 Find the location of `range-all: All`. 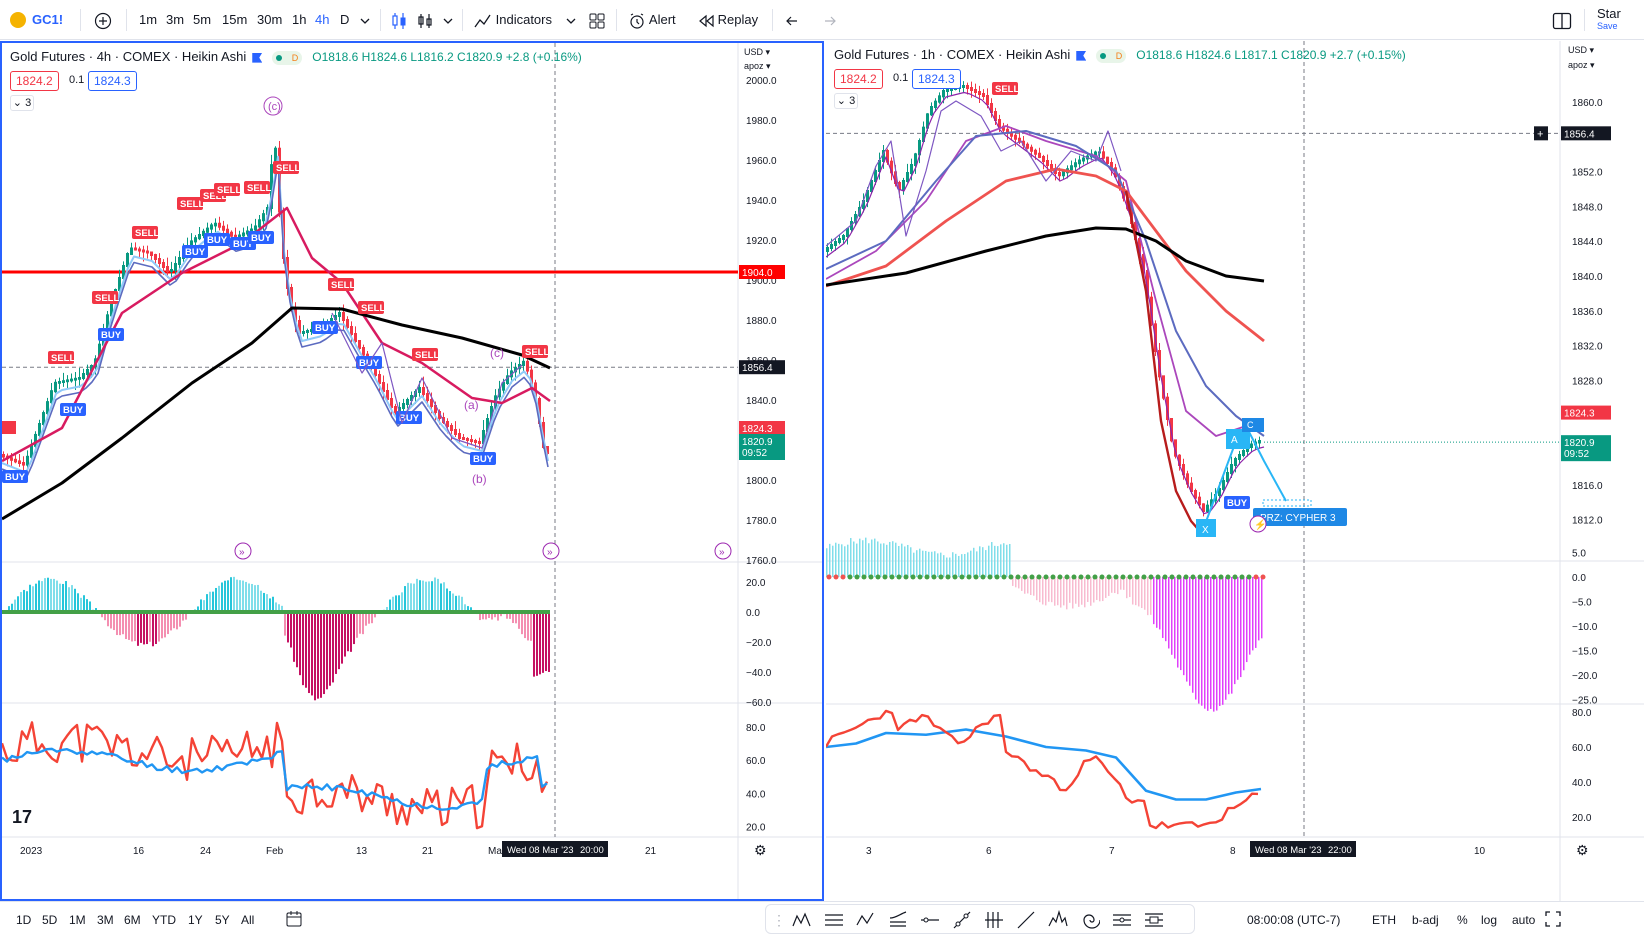

range-all: All is located at coordinates (248, 920).